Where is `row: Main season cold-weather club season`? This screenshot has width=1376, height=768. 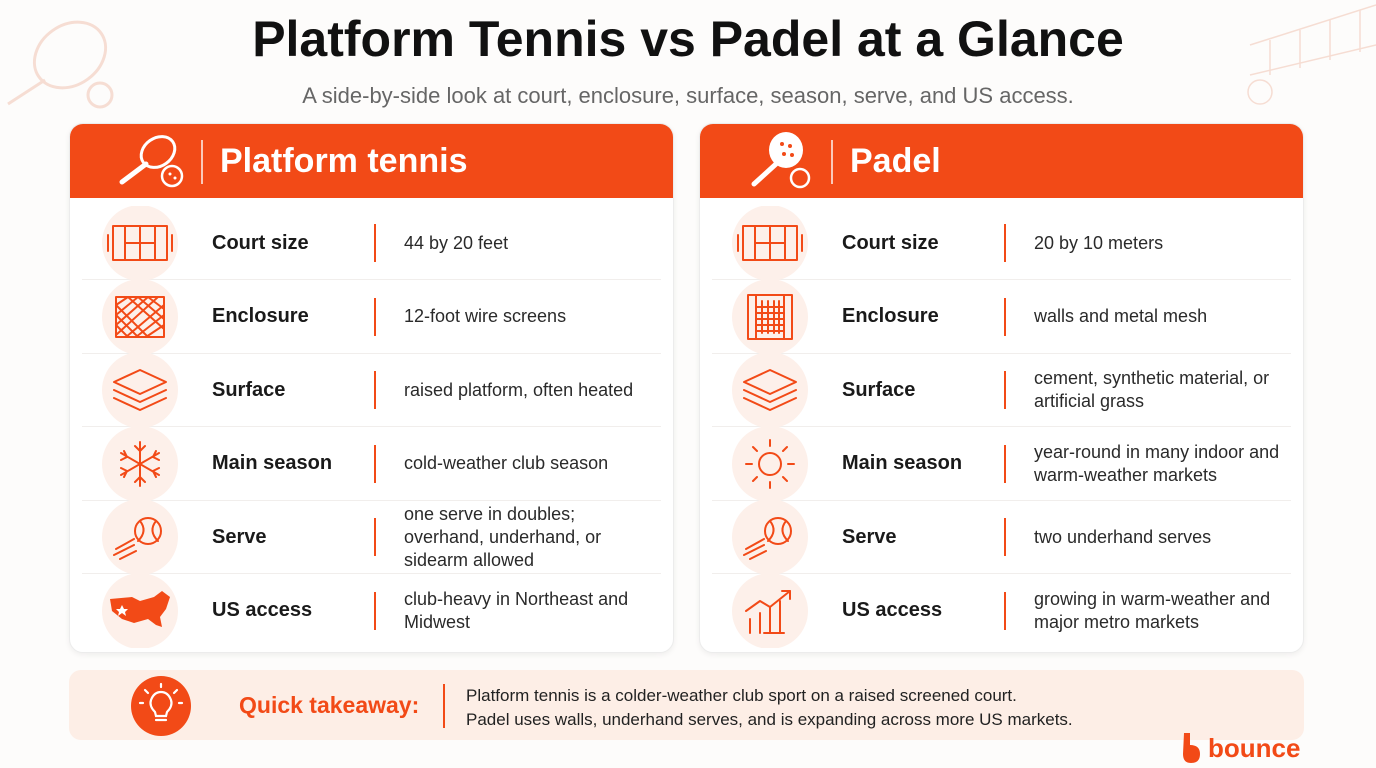 row: Main season cold-weather club season is located at coordinates (371, 463).